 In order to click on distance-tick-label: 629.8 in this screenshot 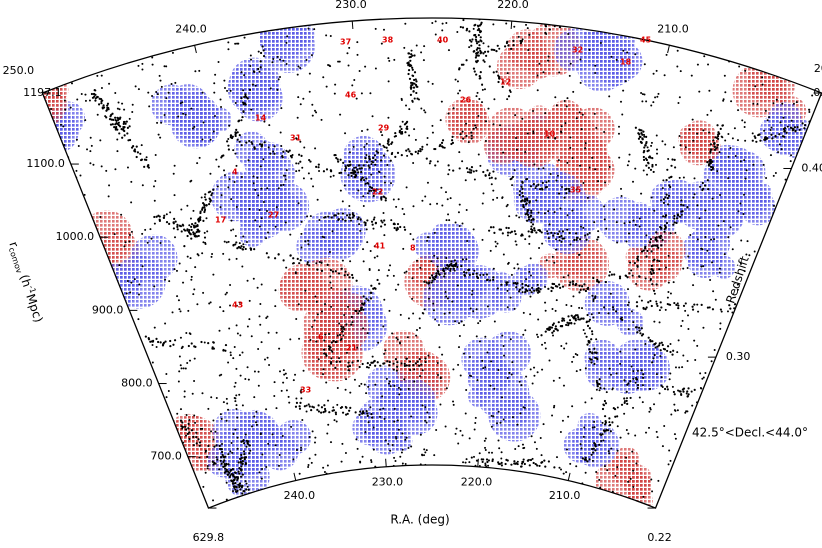, I will do `click(209, 537)`.